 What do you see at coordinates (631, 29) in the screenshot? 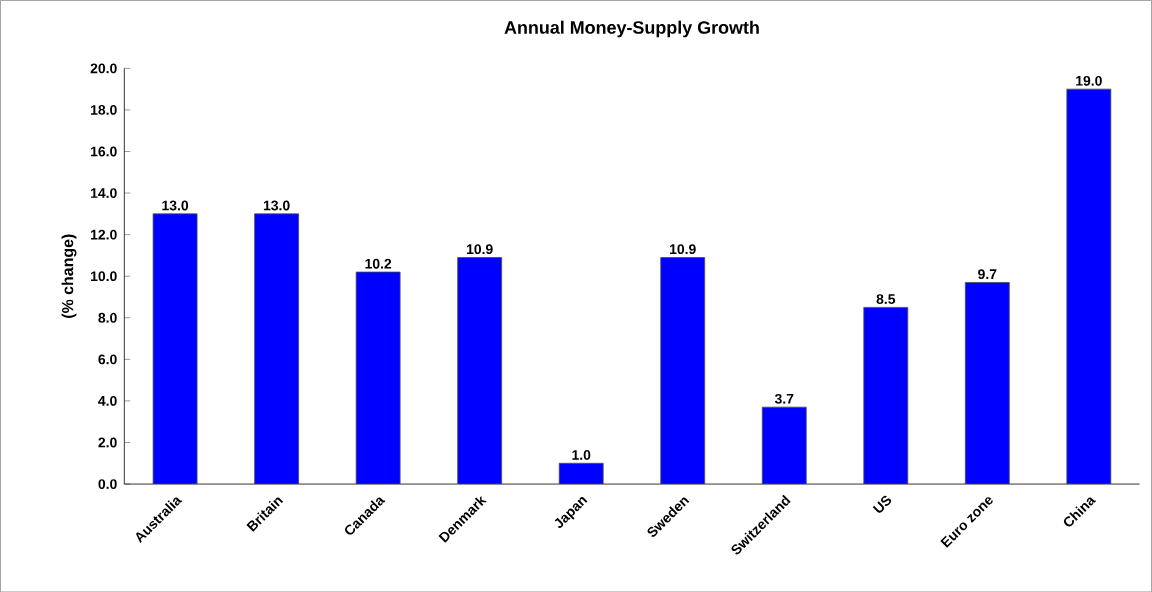
I see `chart-title: Annual Money-Supply Growth` at bounding box center [631, 29].